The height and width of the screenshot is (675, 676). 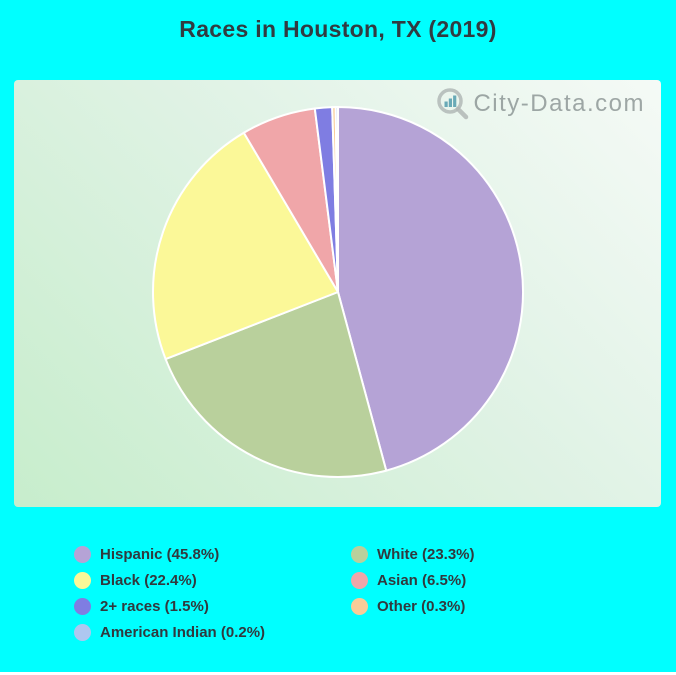 What do you see at coordinates (82, 632) in the screenshot?
I see `legend-swatch-american-indian` at bounding box center [82, 632].